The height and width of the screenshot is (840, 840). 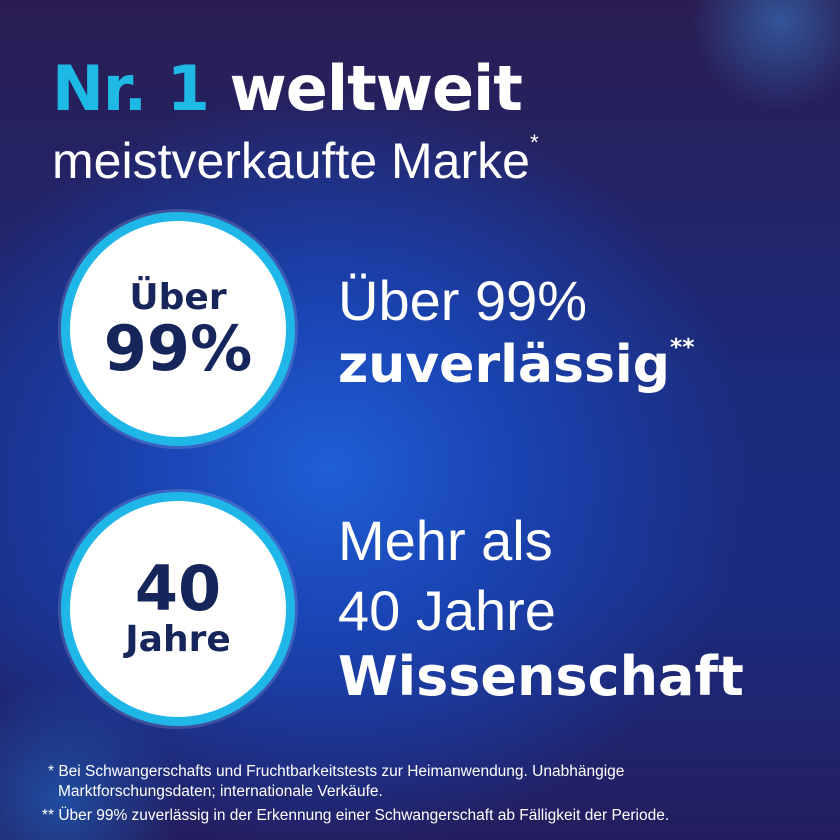 I want to click on badge-40-years: 40 Jahre, so click(x=178, y=609).